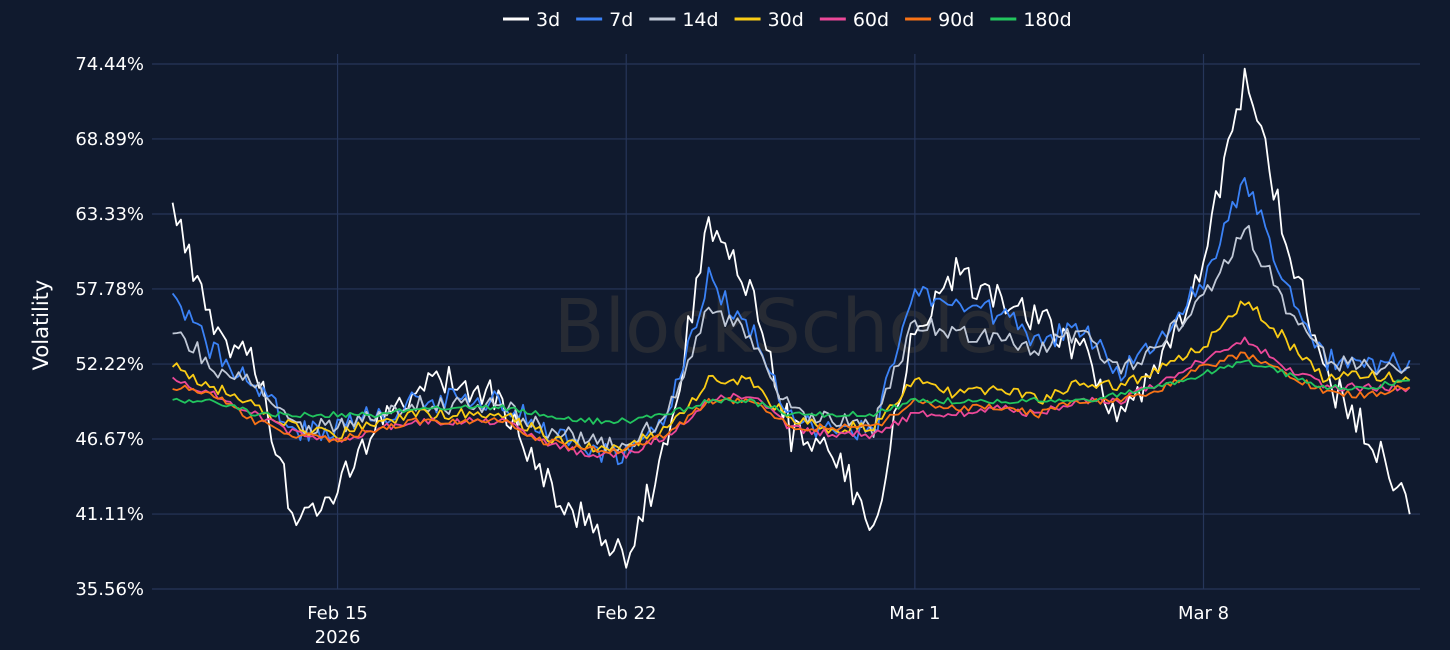 This screenshot has width=1450, height=650. I want to click on legend-label: 3d, so click(548, 20).